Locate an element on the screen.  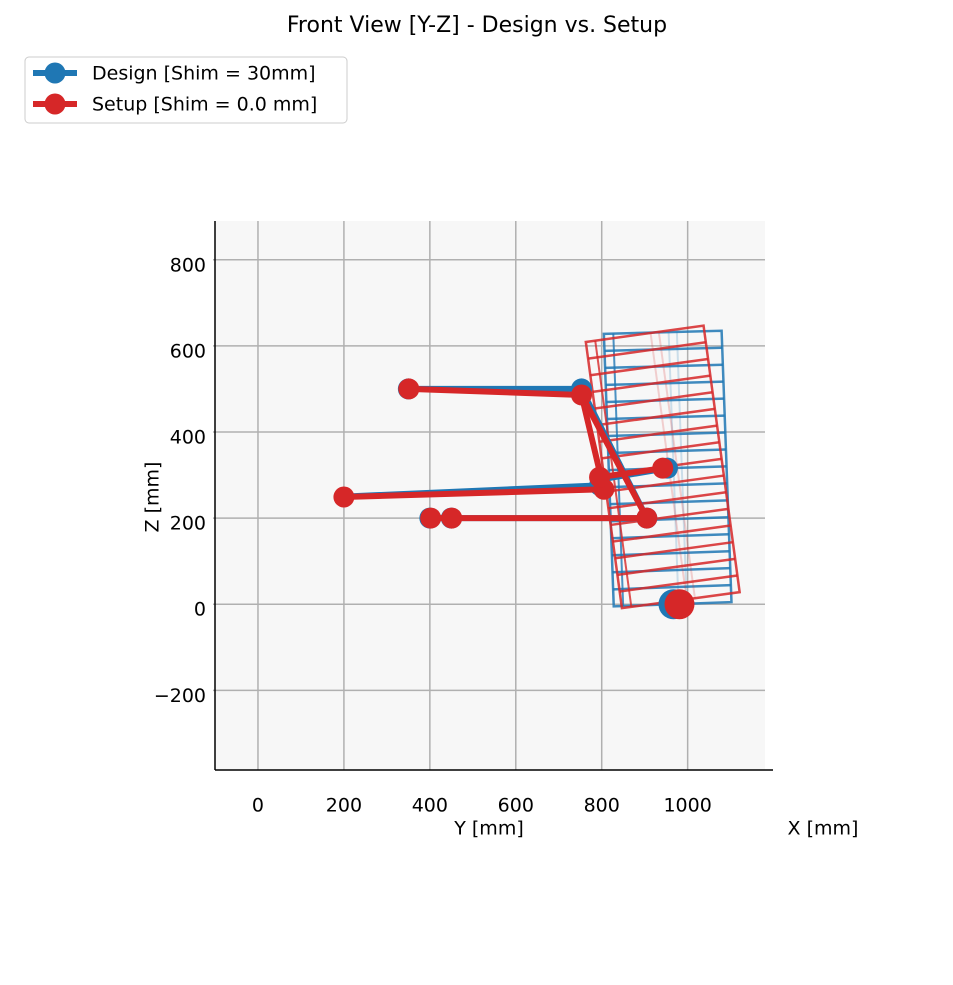
y-tick-label: 800 is located at coordinates (188, 265).